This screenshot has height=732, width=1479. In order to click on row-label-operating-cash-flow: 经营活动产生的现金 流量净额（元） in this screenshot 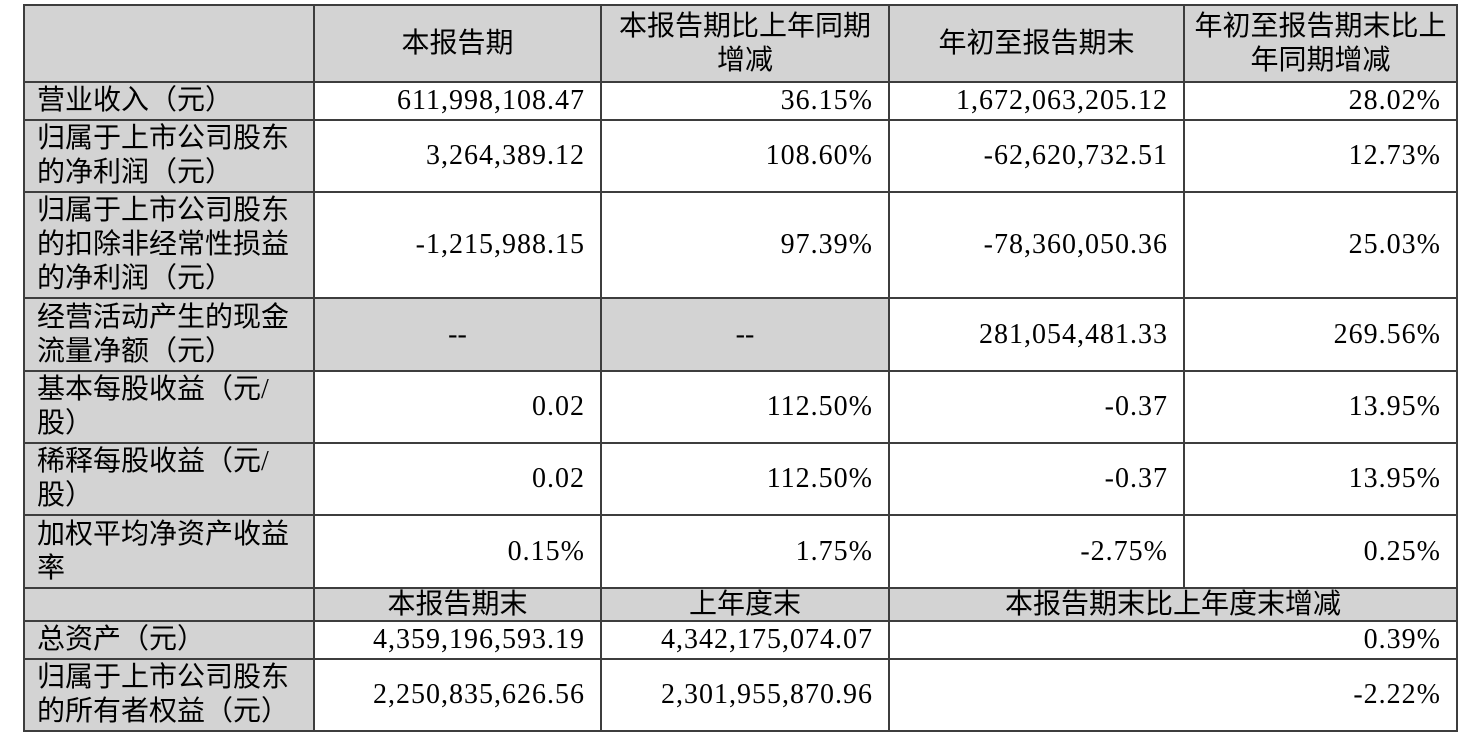, I will do `click(169, 334)`.